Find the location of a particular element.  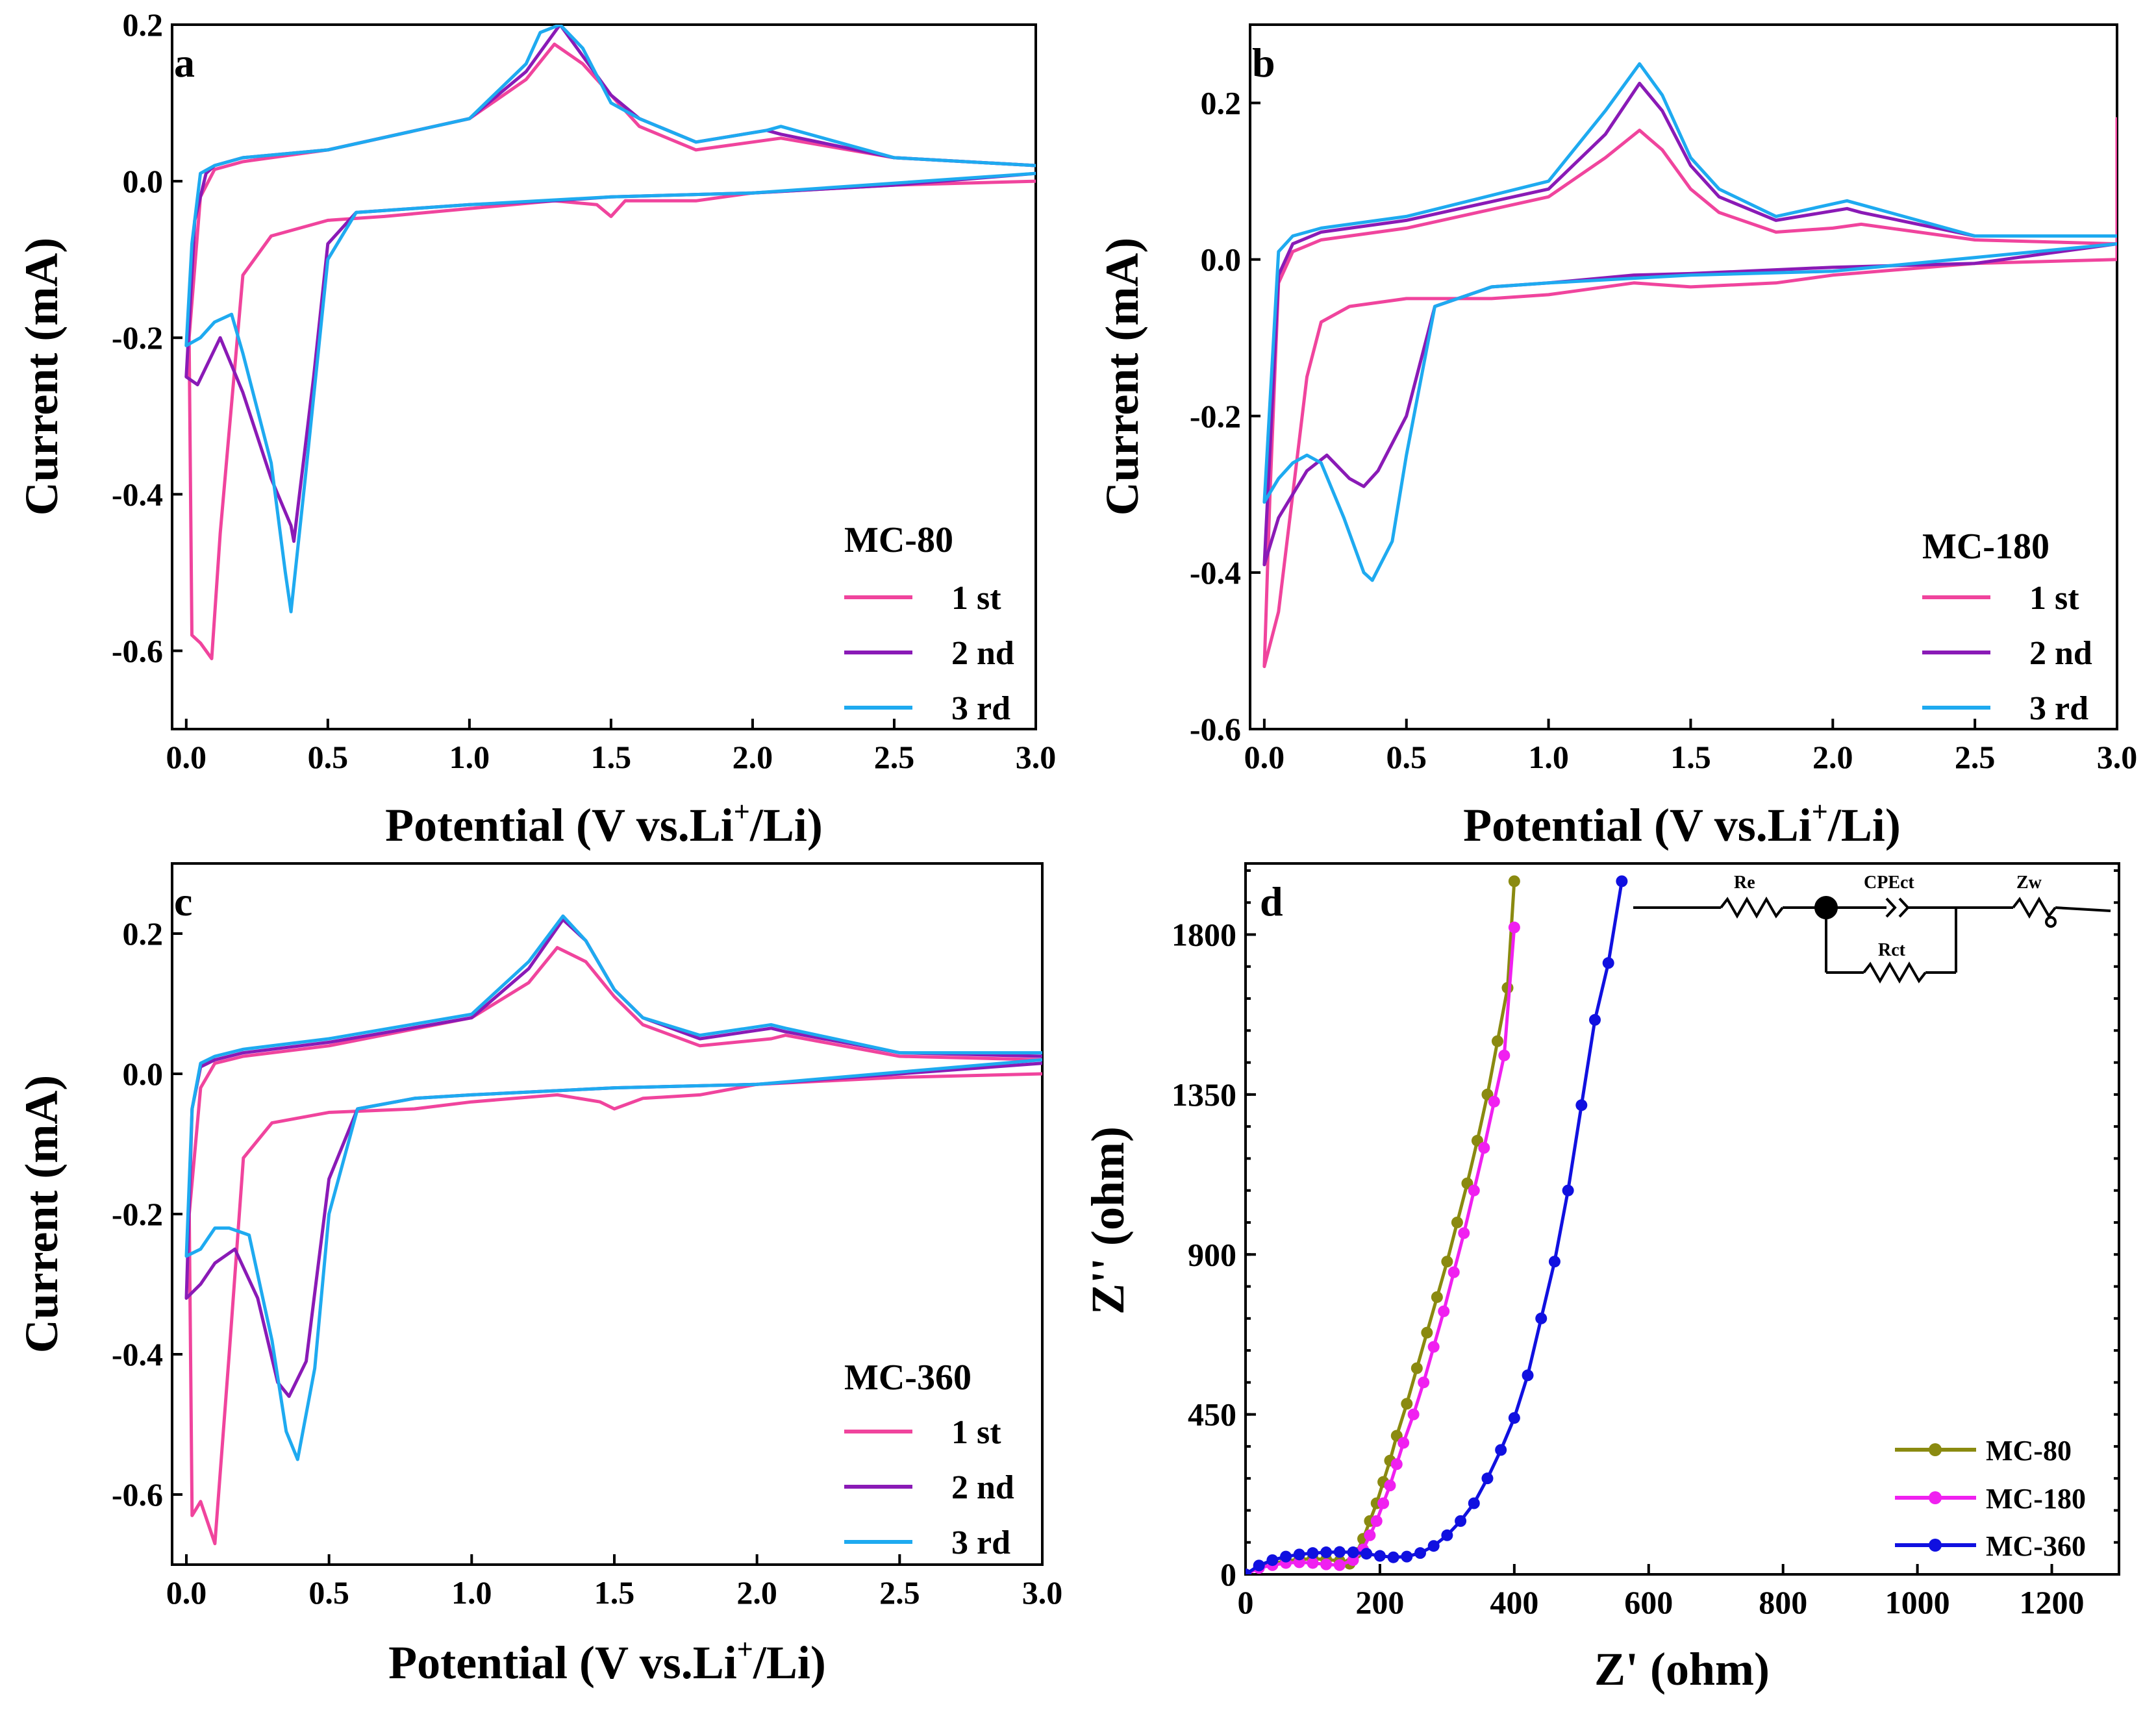

y-axis-title-b: Current (mA) is located at coordinates (1122, 377).